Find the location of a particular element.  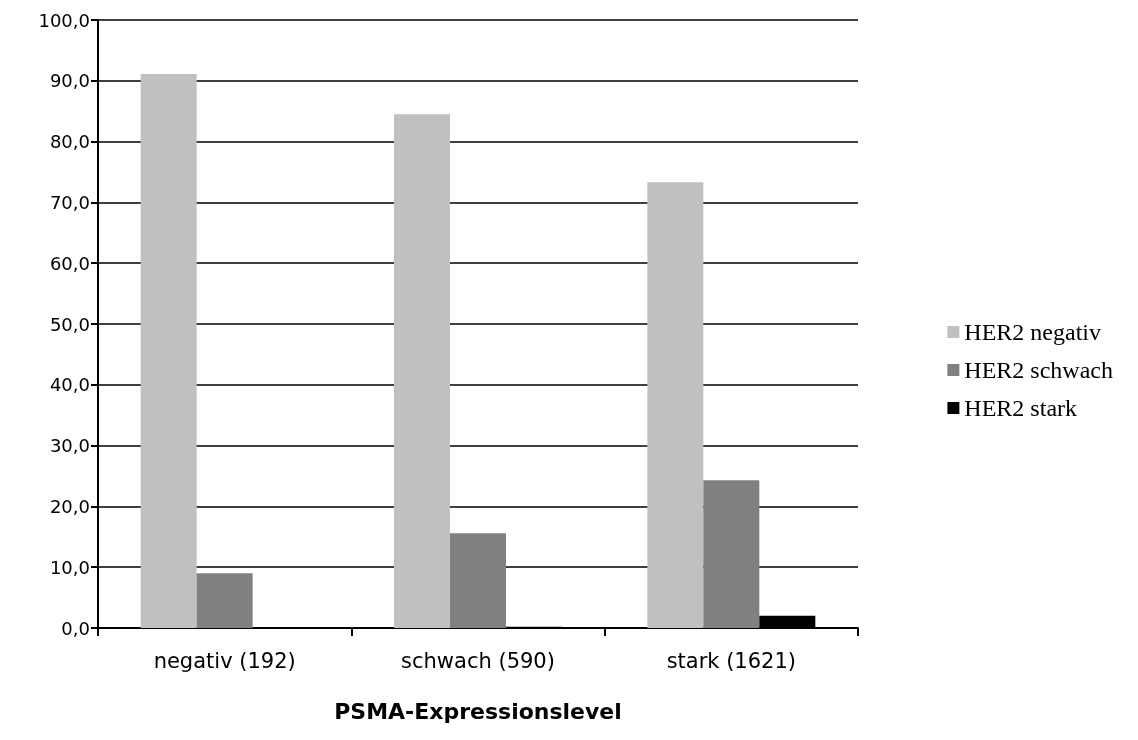

x-tick-label: negativ (192) is located at coordinates (224, 660).